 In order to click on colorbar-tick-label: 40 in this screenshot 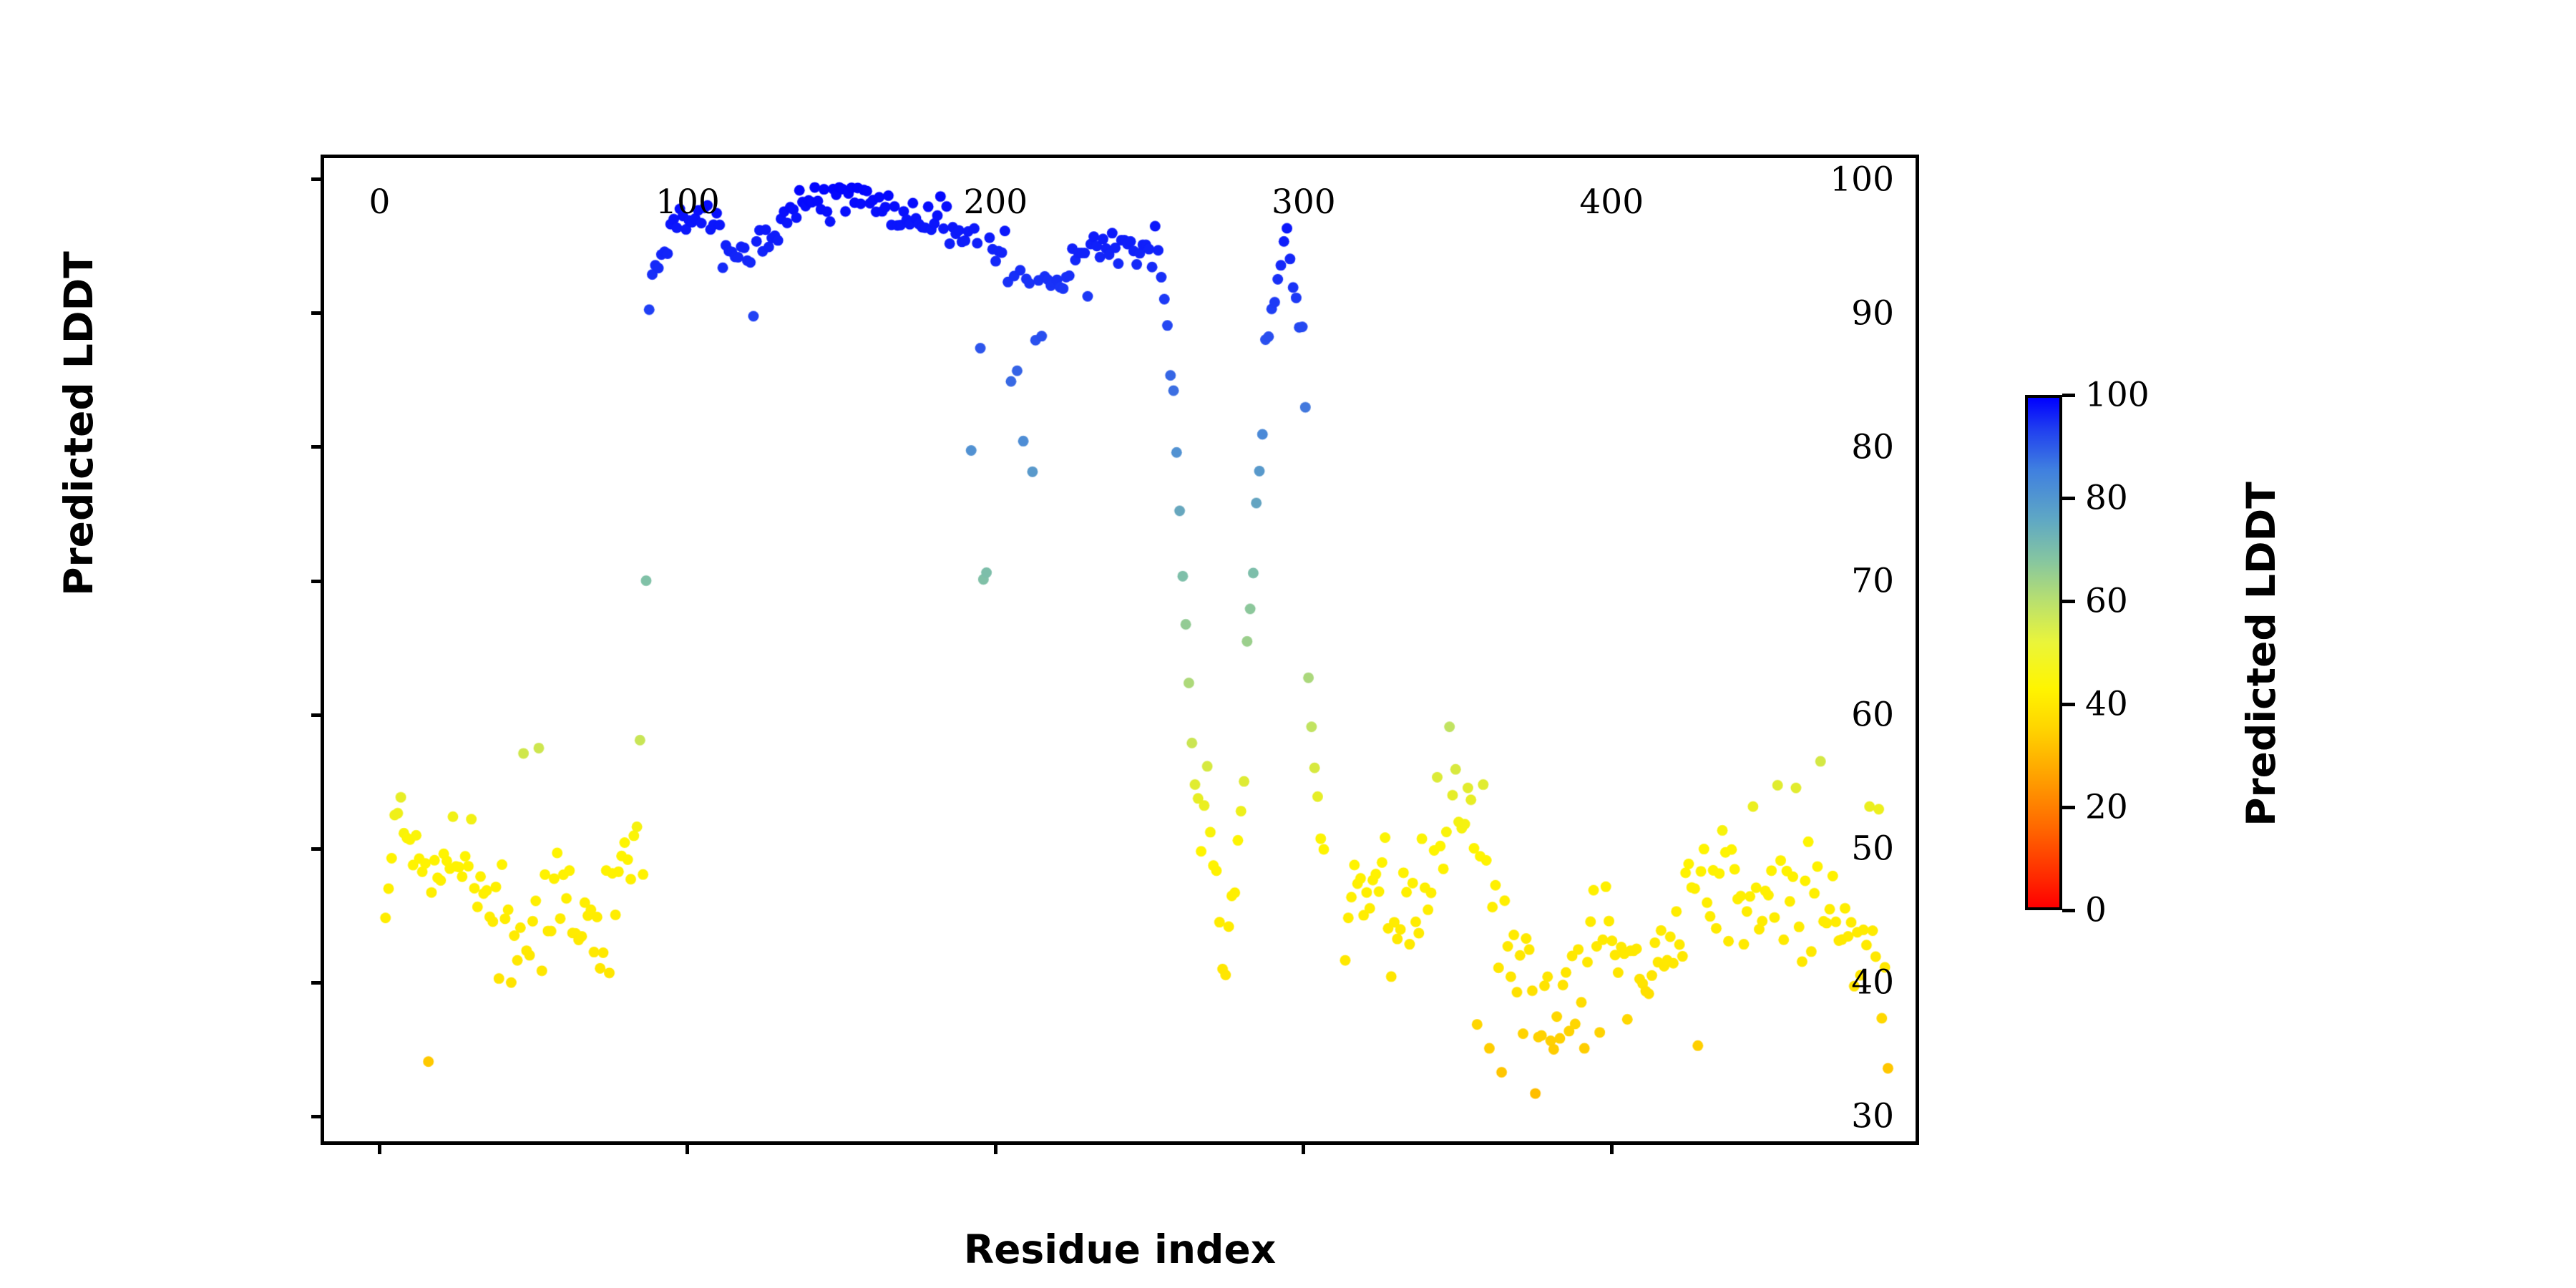, I will do `click(2106, 704)`.